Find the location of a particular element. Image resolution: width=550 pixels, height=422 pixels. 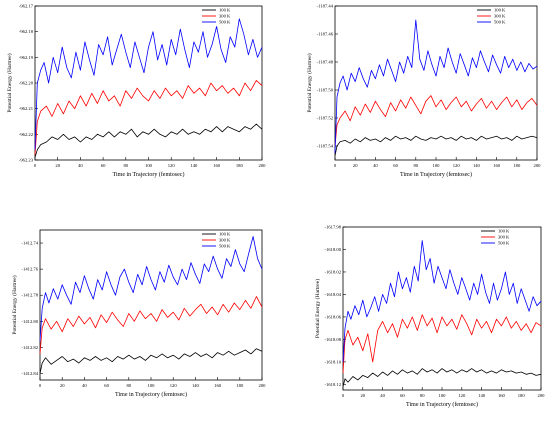

y-tick-label: -962.21 is located at coordinates (26, 108).